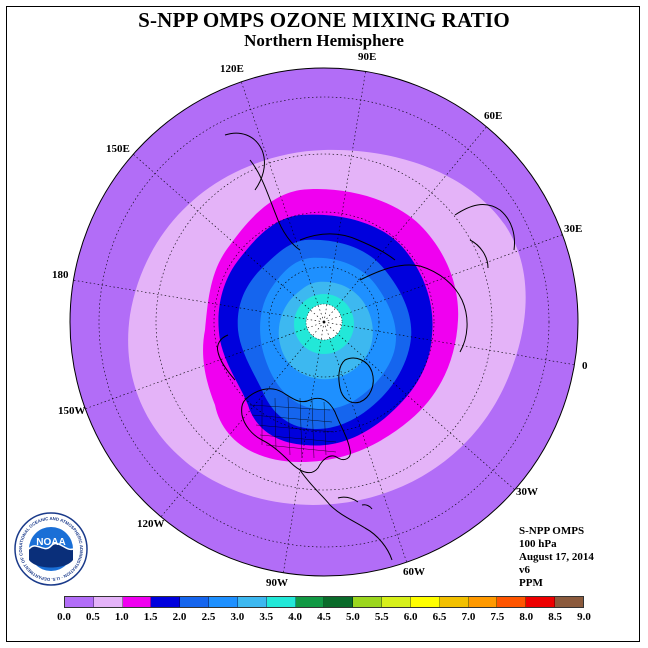 The image size is (648, 648). I want to click on lon-label-30w: 30W, so click(527, 492).